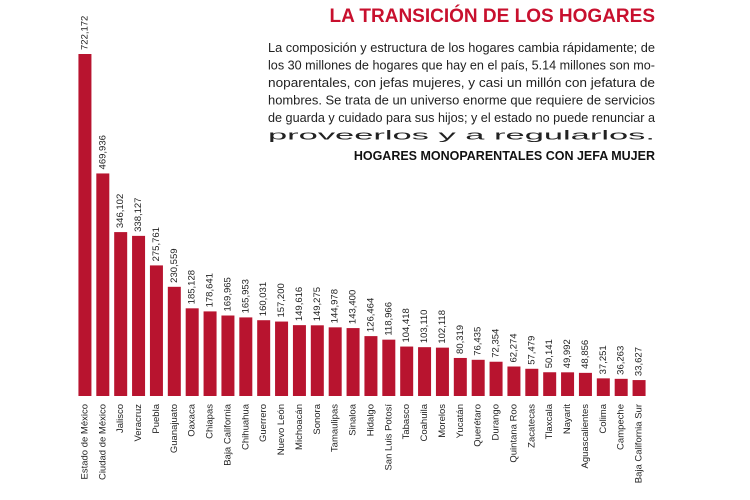 This screenshot has height=500, width=750. What do you see at coordinates (639, 443) in the screenshot?
I see `category-label: Baja California Sur` at bounding box center [639, 443].